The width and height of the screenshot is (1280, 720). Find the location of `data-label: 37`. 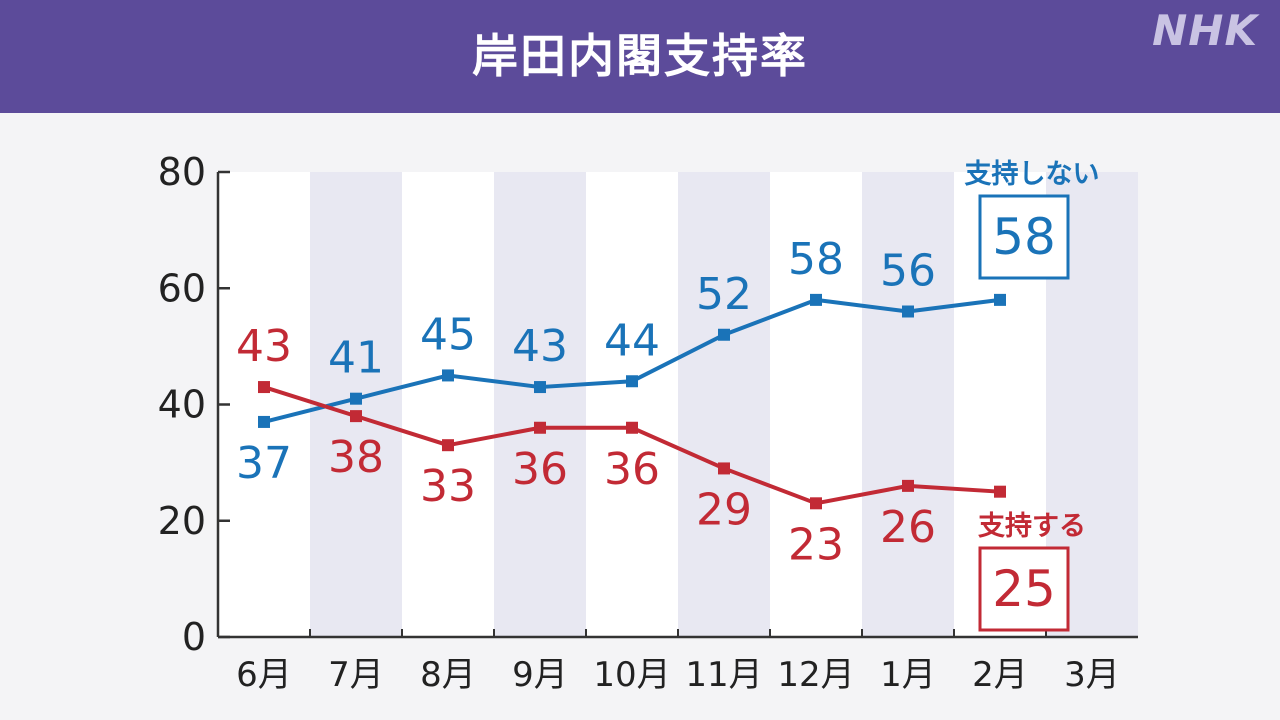

data-label: 37 is located at coordinates (264, 463).